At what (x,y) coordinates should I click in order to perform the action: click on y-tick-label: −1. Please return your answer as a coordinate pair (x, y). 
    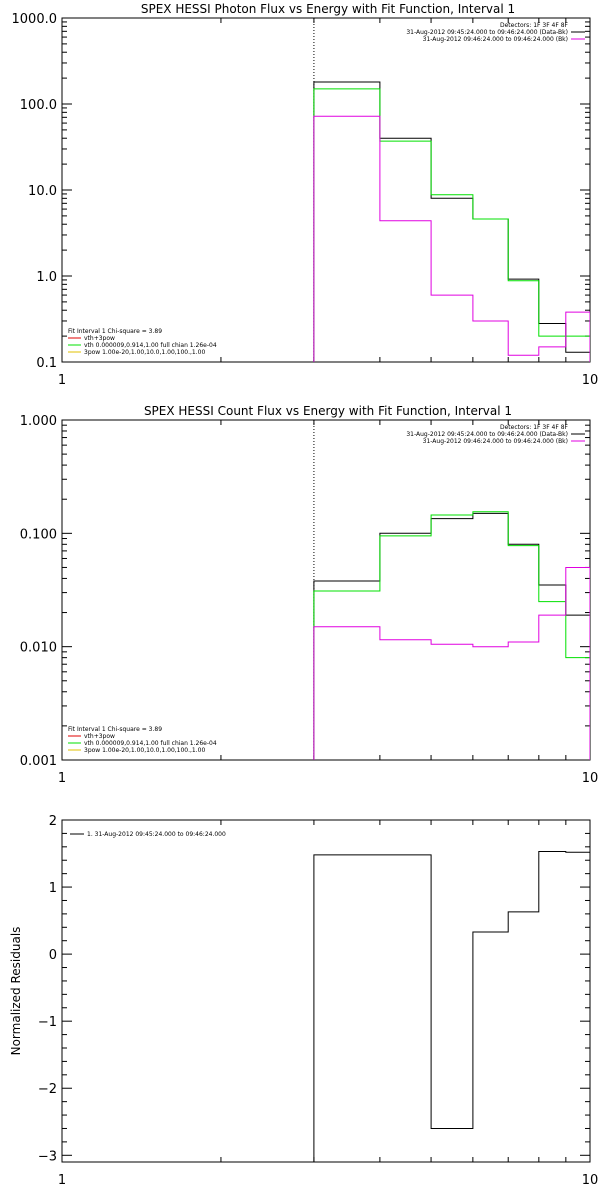
    Looking at the image, I should click on (47, 1022).